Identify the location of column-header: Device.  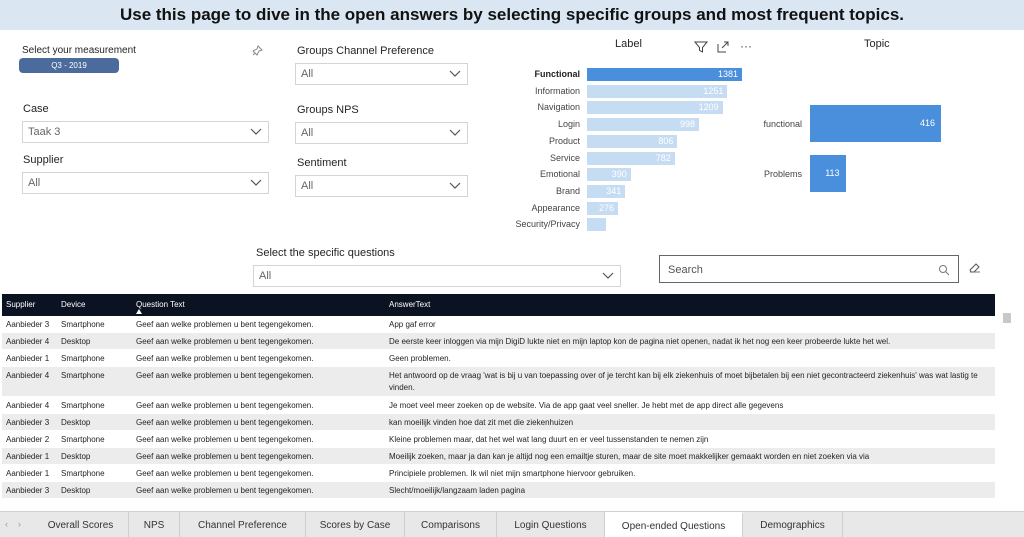
(73, 304).